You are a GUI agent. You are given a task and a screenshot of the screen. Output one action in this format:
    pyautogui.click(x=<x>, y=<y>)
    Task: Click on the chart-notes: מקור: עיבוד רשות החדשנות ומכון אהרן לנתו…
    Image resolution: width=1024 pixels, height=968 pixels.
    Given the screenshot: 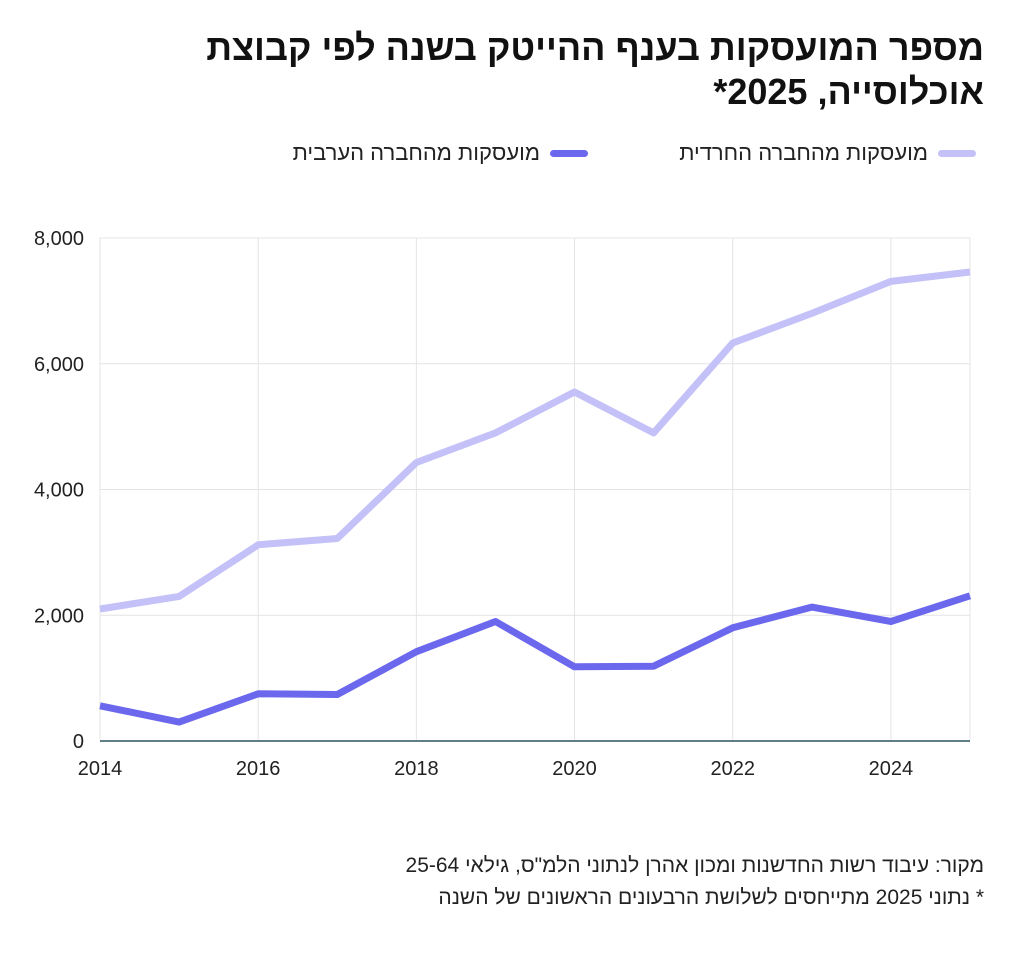 What is the action you would take?
    pyautogui.click(x=534, y=882)
    